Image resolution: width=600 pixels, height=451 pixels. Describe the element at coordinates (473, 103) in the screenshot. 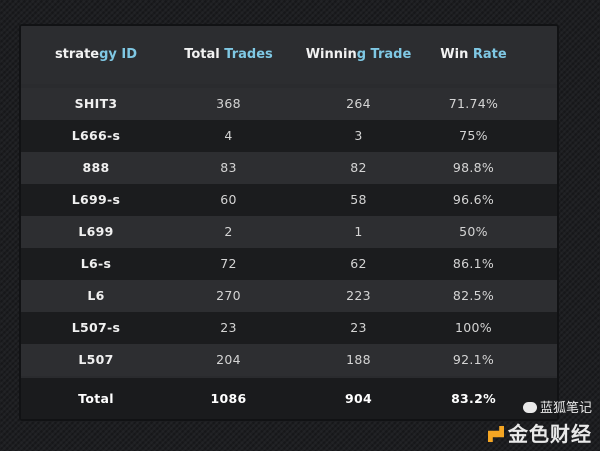

I see `cell-win-rate: 71.74%` at that location.